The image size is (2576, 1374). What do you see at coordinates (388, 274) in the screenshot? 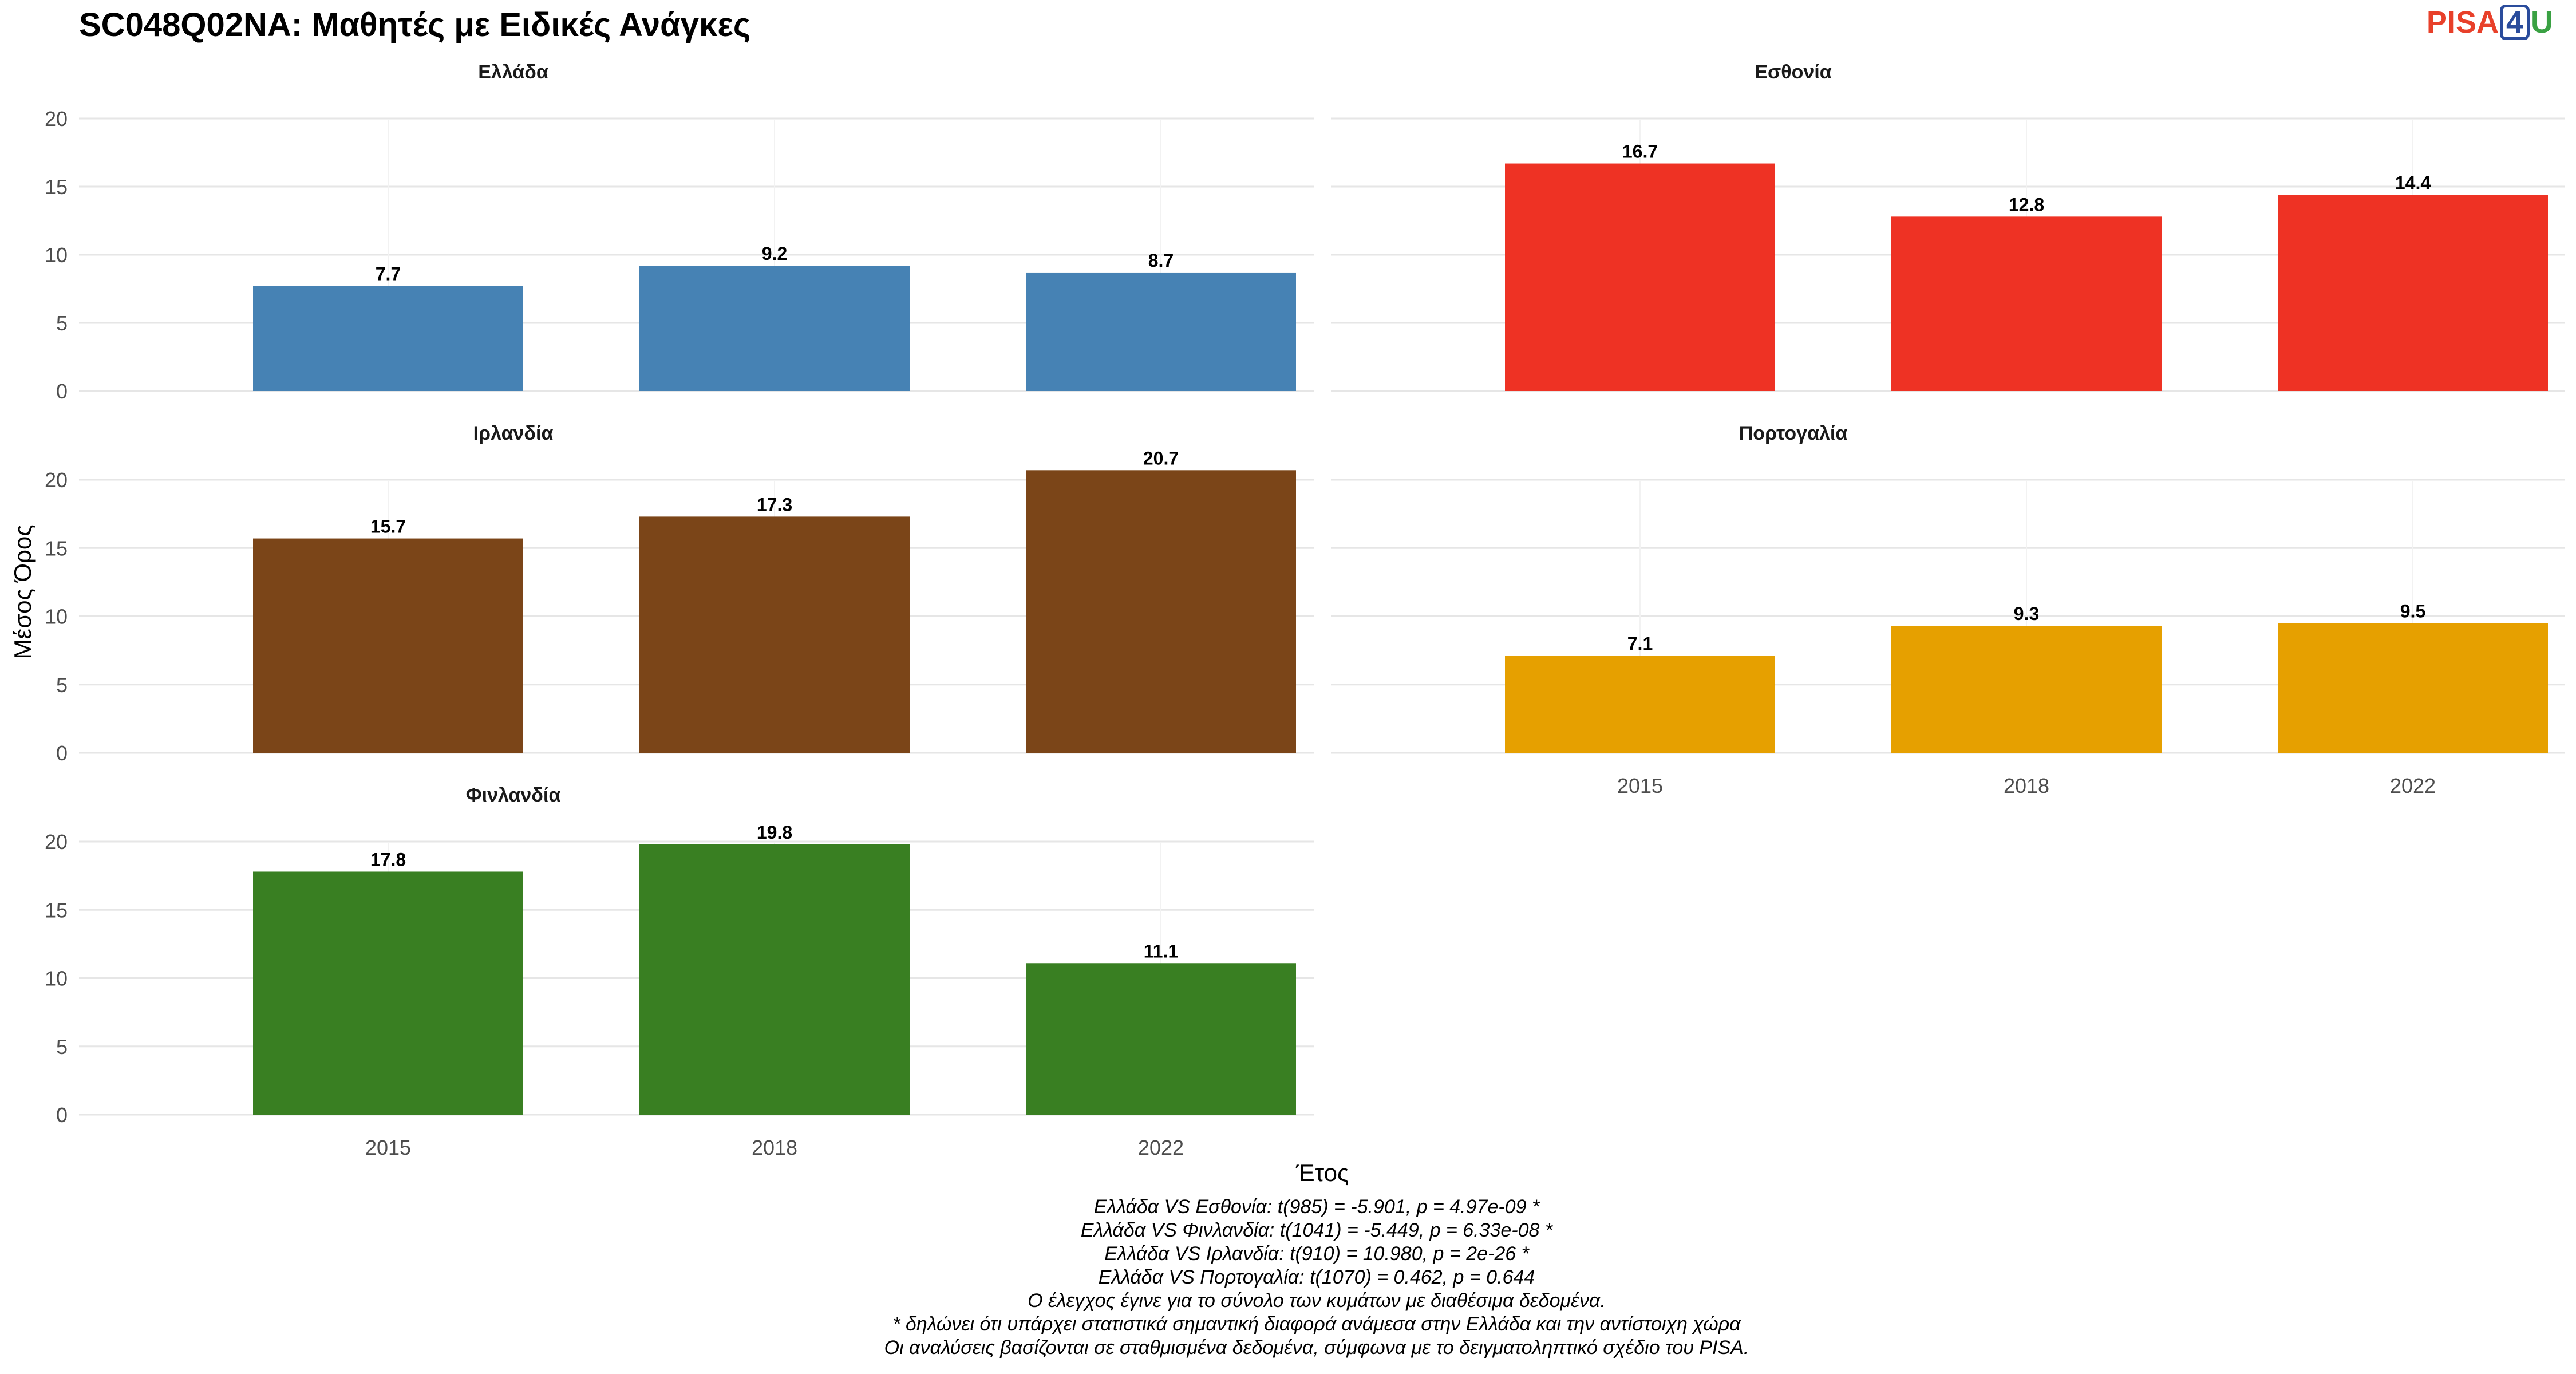
I see `data-label: 7.7` at bounding box center [388, 274].